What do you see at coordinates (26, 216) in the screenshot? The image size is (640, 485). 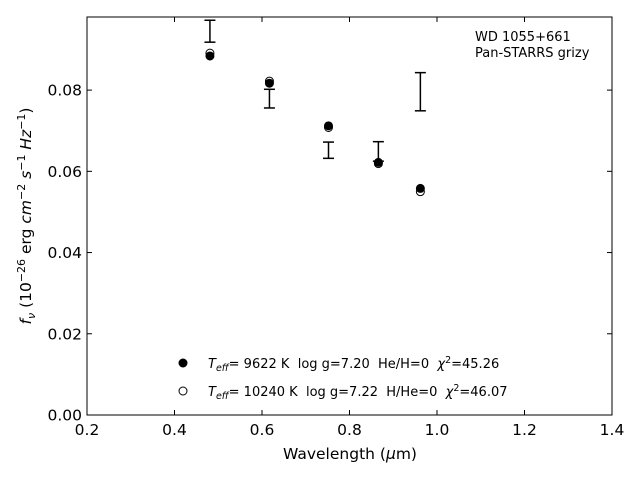 I see `y-axis-label: fν (10−26 erg cm−2 s−1 Hz−1)` at bounding box center [26, 216].